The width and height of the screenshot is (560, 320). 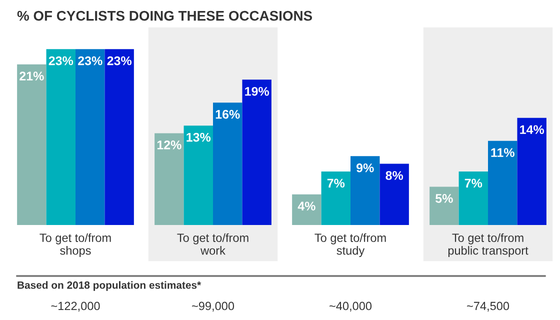 I want to click on x-tick-label: To get to/from shops, so click(x=75, y=245).